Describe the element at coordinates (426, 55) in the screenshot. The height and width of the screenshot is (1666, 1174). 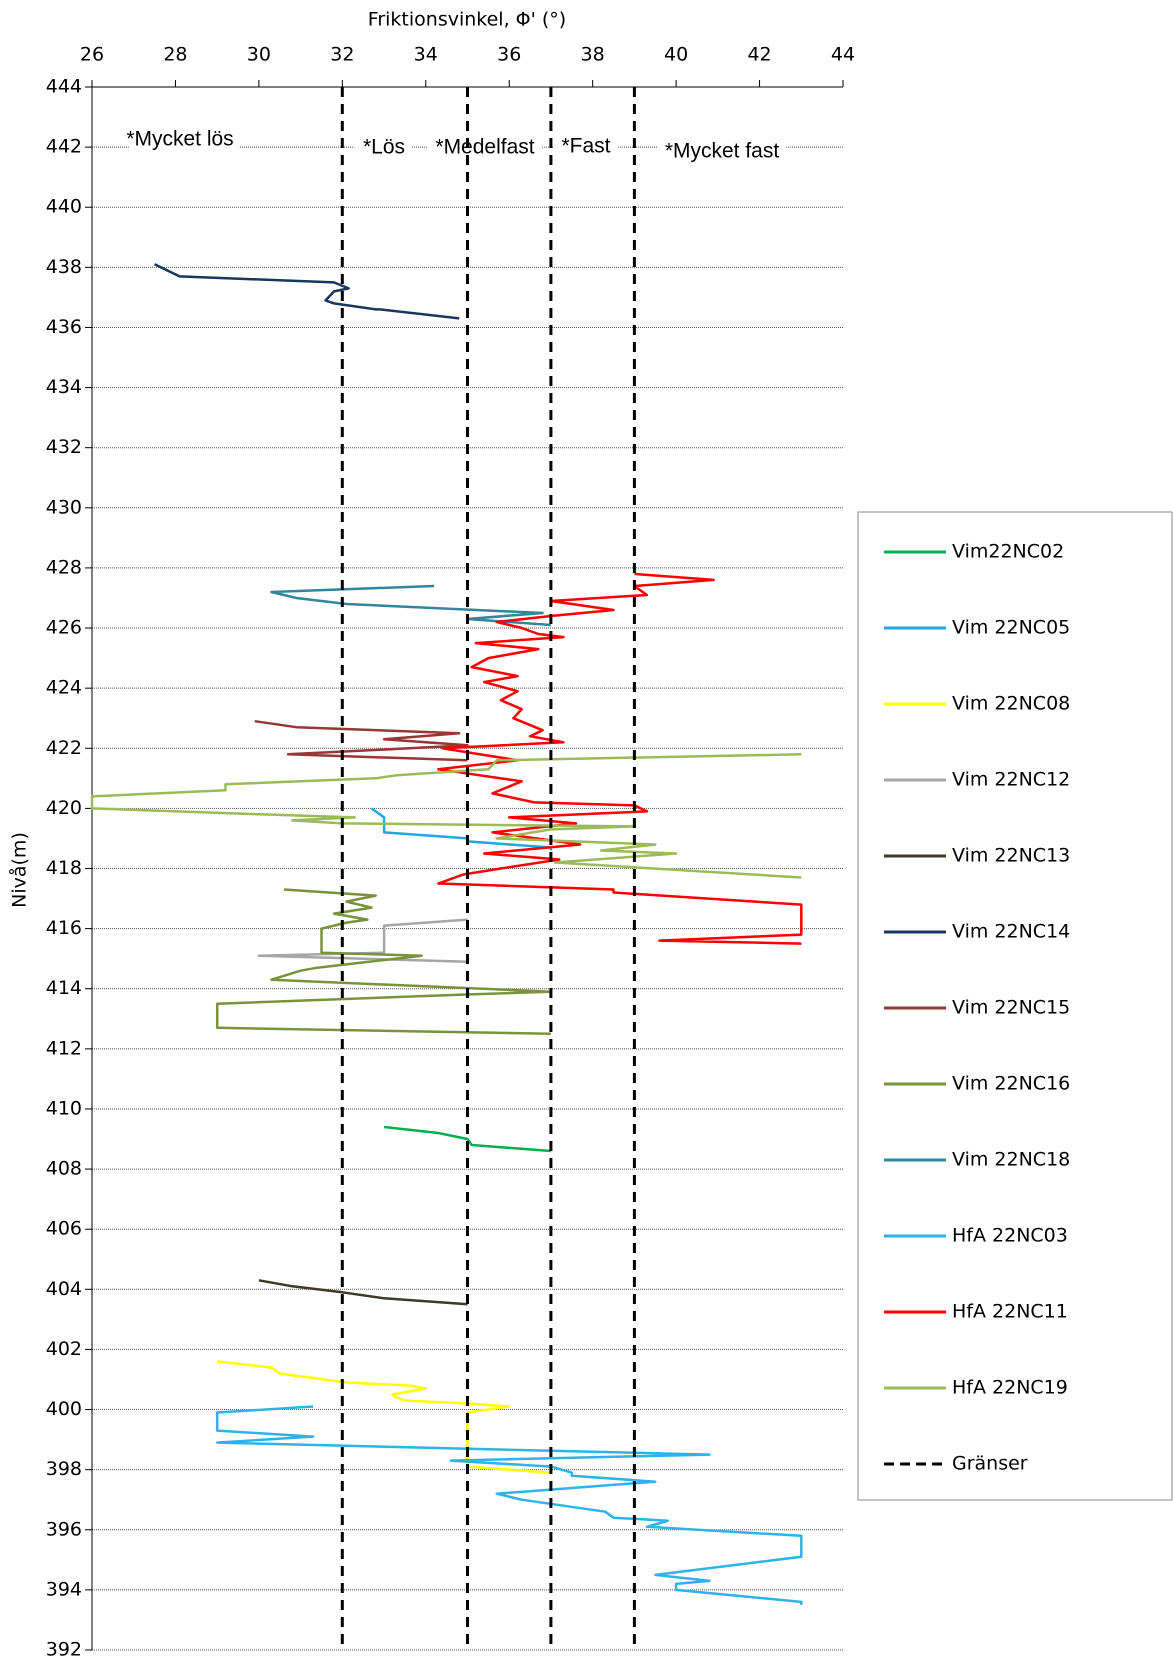
I see `x-tick-label: 34` at that location.